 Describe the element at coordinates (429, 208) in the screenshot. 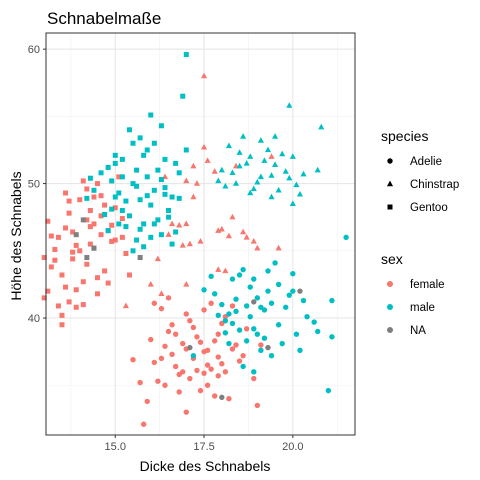

I see `legend-label: Gentoo` at that location.